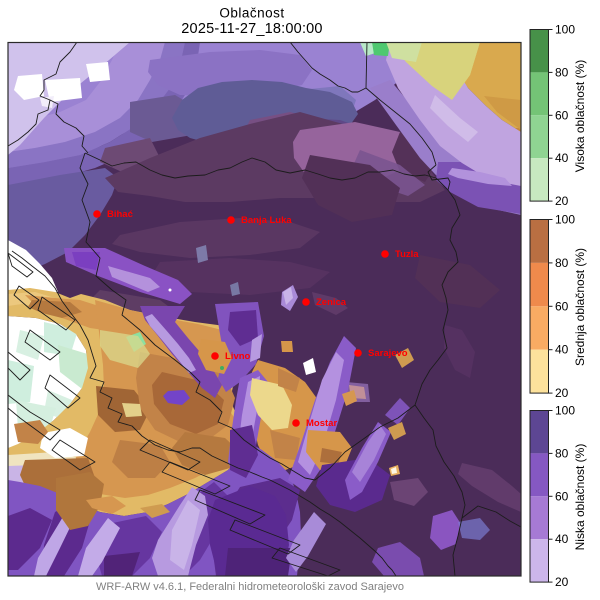 This screenshot has width=600, height=600. Describe the element at coordinates (407, 254) in the screenshot. I see `svg-text: Tuzla` at that location.